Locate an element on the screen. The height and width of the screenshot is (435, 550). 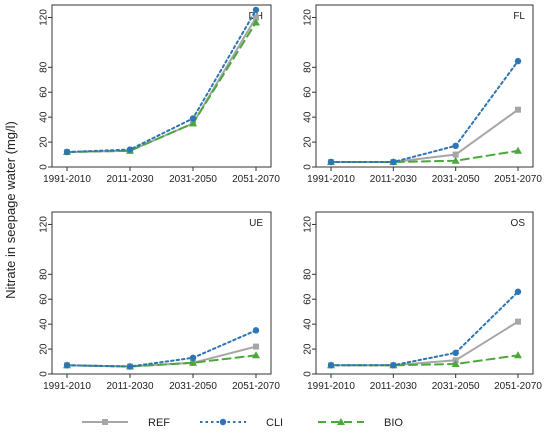
legend-label: BIO is located at coordinates (393, 423).